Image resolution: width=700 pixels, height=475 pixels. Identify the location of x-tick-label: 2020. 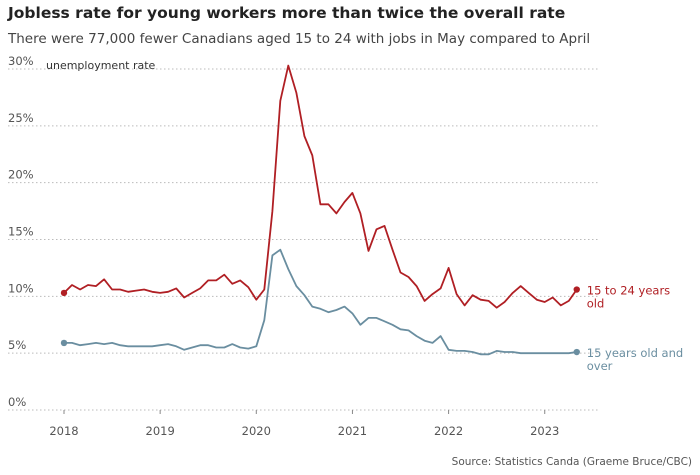
(256, 431).